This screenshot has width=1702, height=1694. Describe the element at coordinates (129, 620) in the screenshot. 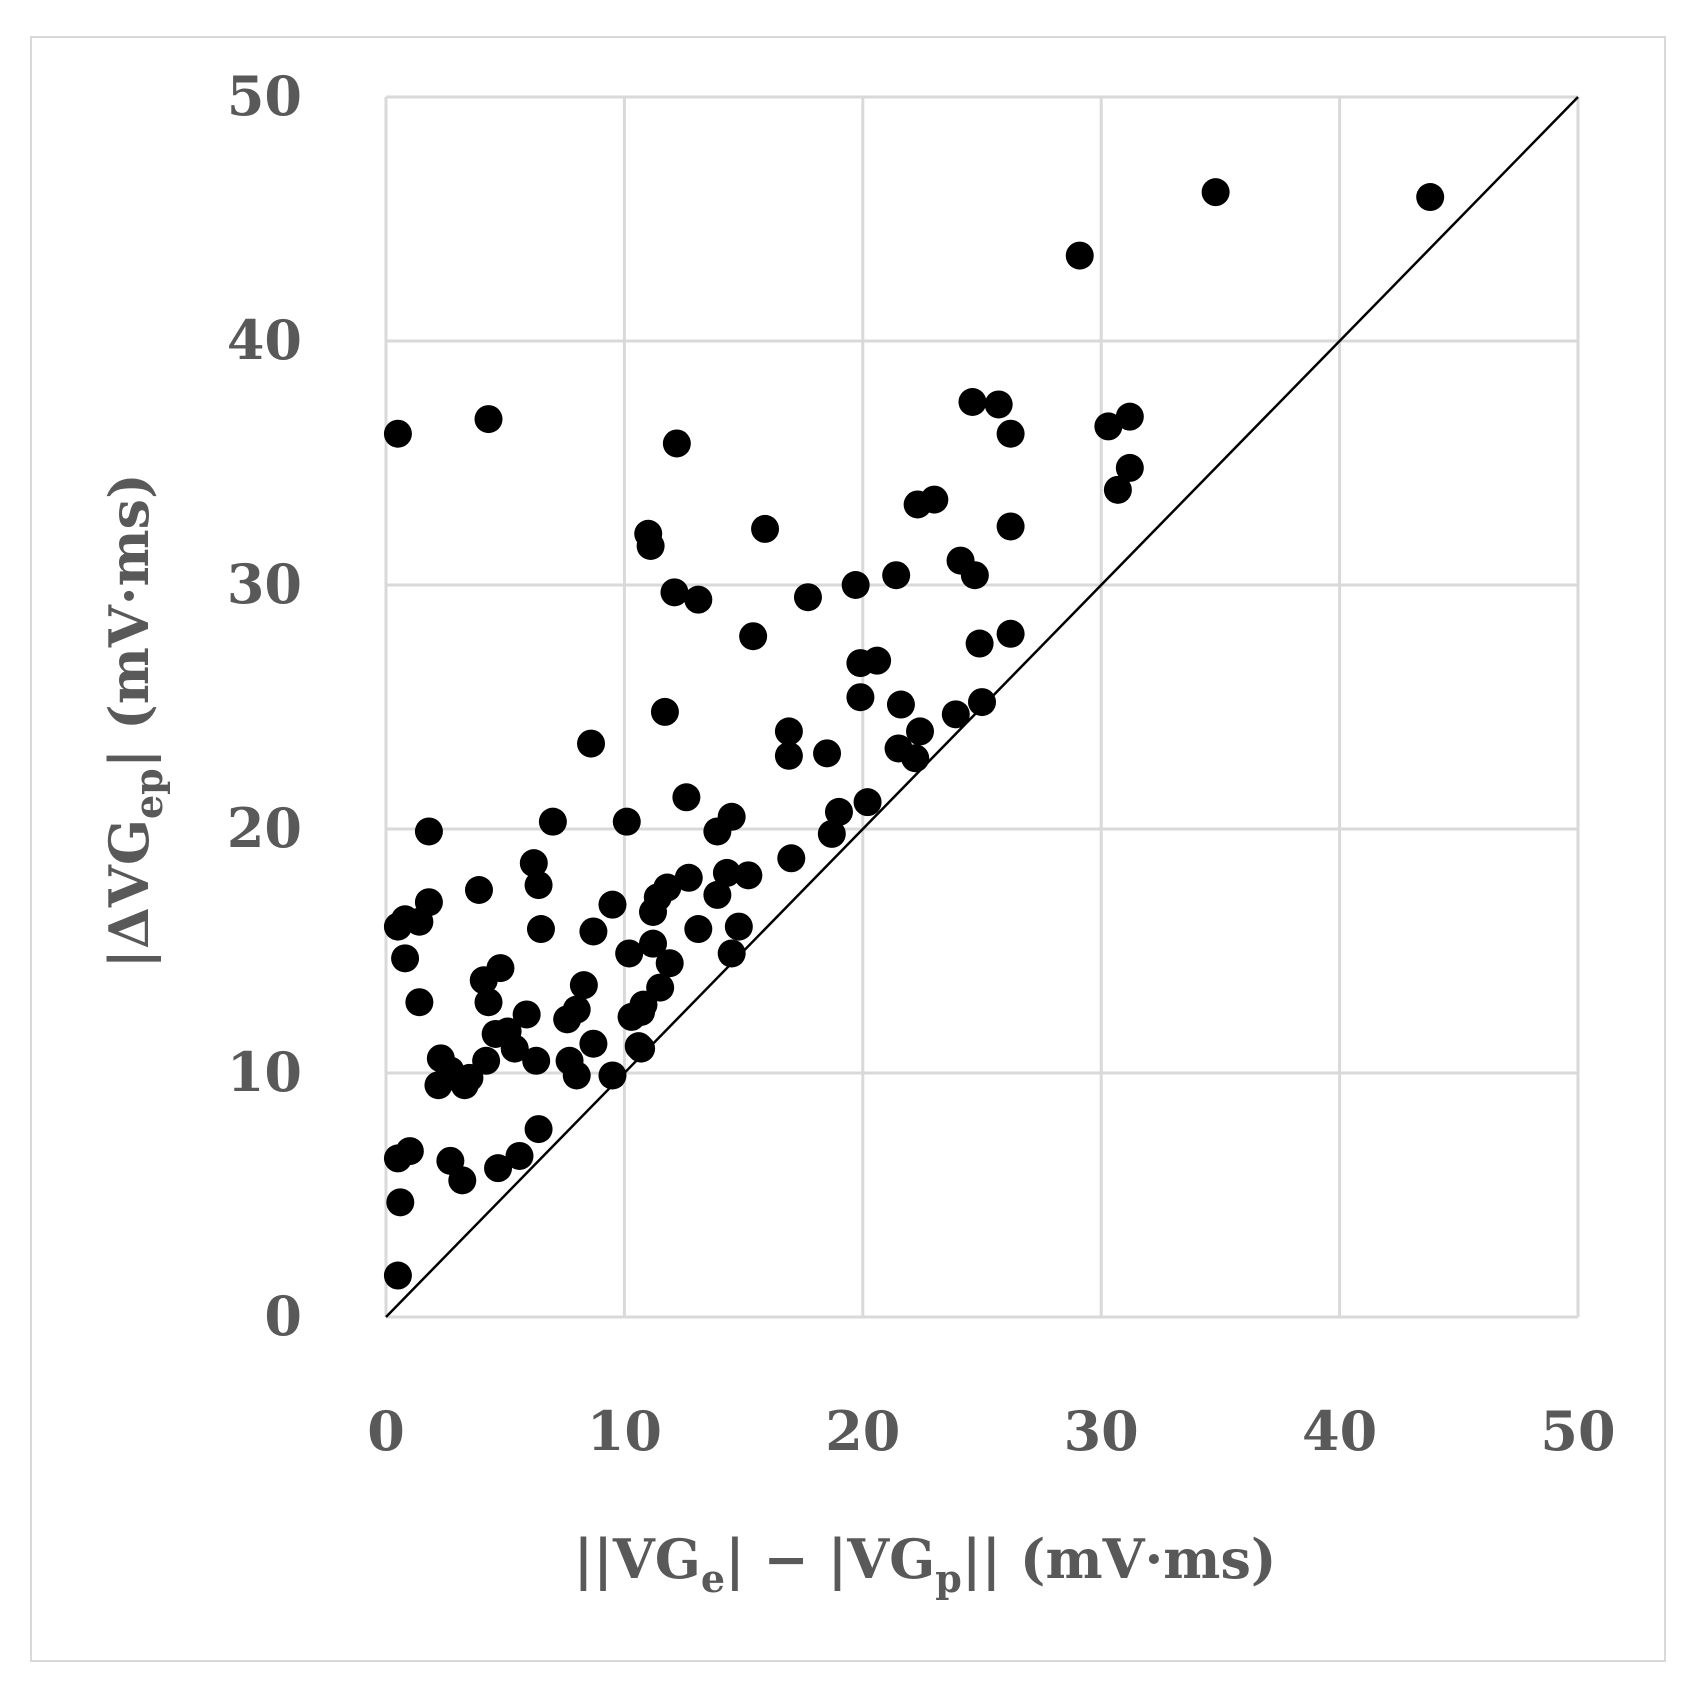

I see `y-axis-label-post: | (mV·ms)` at that location.